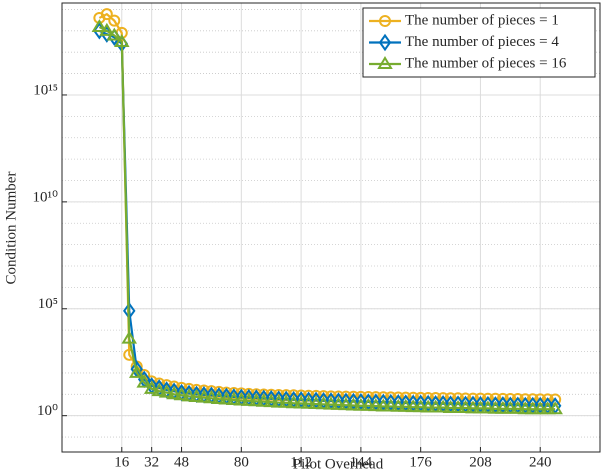  I want to click on legend-box, so click(479, 42).